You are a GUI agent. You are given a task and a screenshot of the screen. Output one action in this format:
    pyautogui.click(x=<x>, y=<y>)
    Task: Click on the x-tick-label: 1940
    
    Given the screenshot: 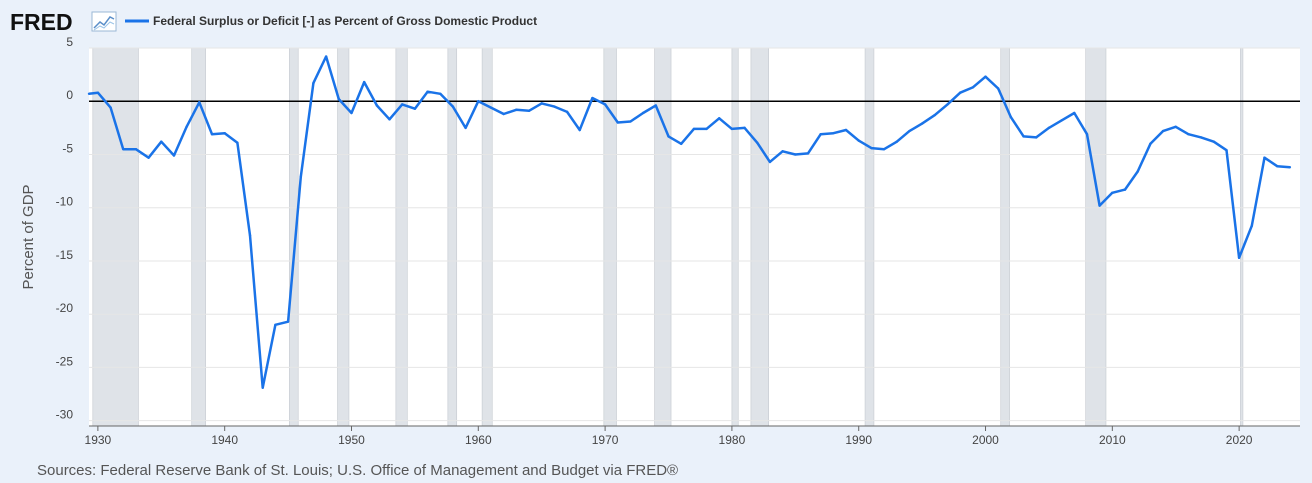 What is the action you would take?
    pyautogui.click(x=224, y=440)
    